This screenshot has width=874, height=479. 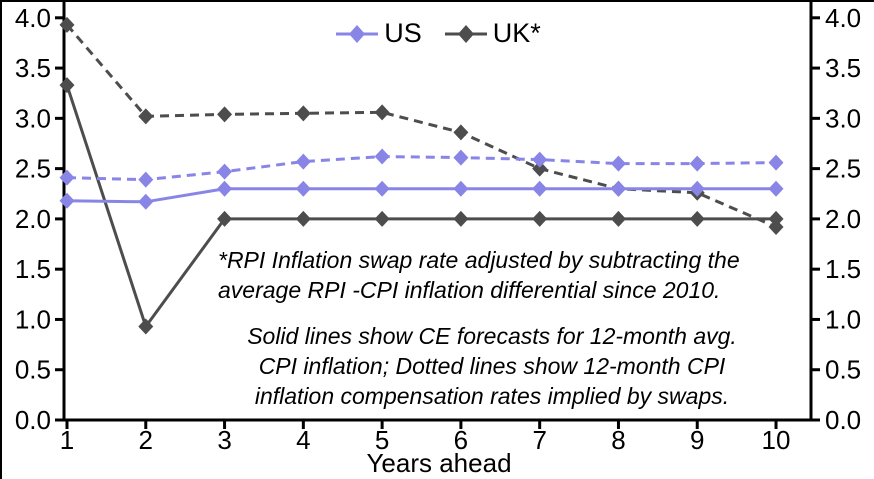 What do you see at coordinates (465, 33) in the screenshot?
I see `uk-line-diamond-icon` at bounding box center [465, 33].